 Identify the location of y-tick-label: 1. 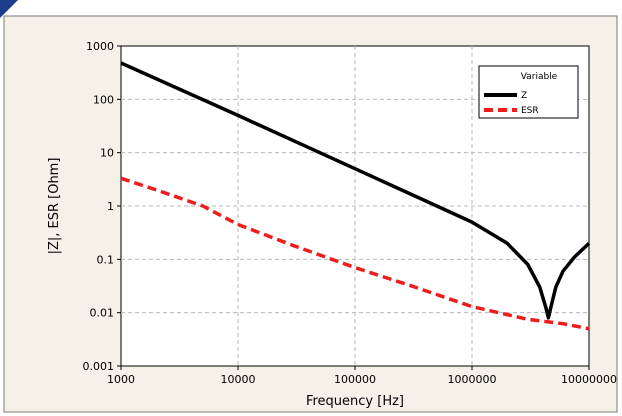
(110, 206).